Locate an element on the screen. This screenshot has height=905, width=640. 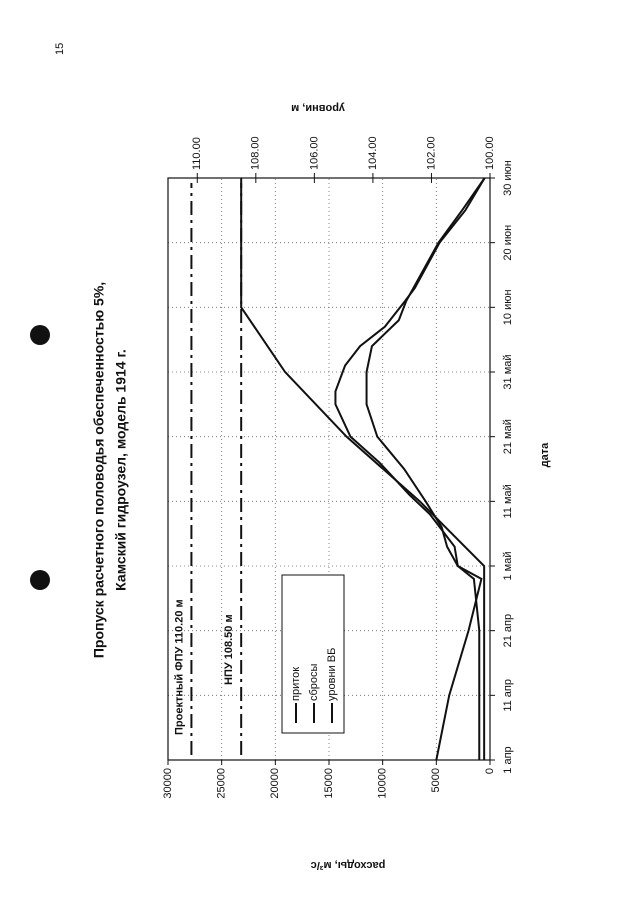
legend-label: сбросы is located at coordinates (314, 682).